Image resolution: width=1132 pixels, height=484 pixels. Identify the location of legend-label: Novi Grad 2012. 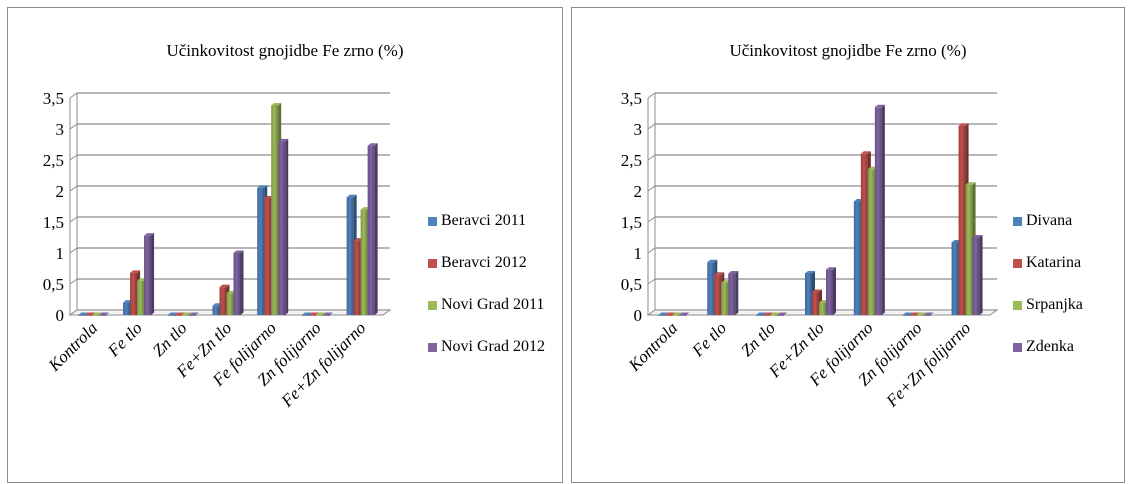
(493, 346).